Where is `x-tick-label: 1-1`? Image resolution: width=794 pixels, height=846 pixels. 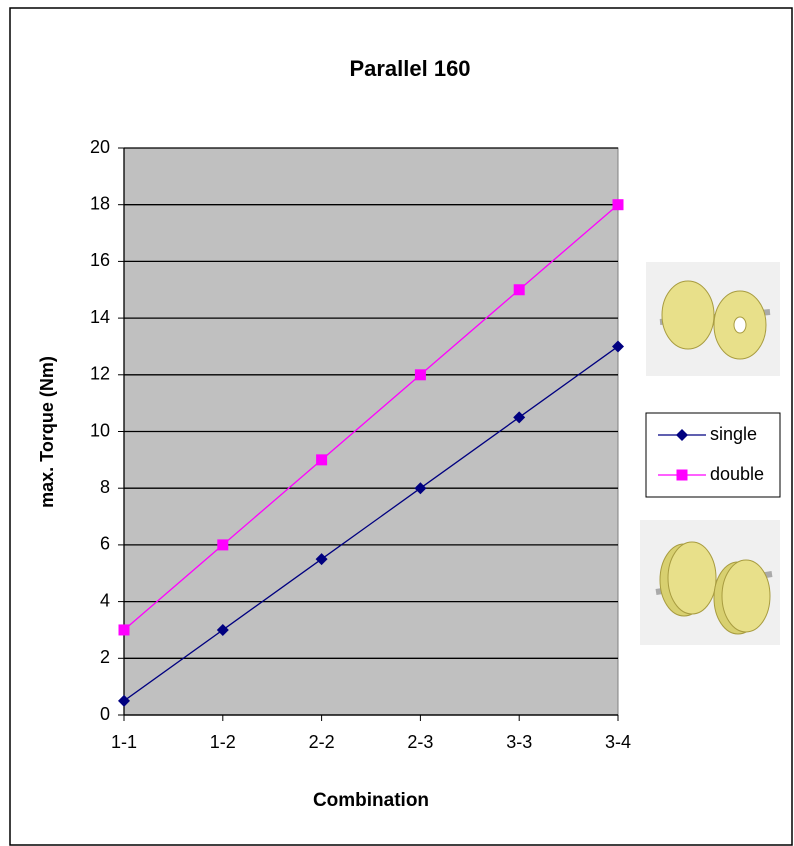 x-tick-label: 1-1 is located at coordinates (124, 742).